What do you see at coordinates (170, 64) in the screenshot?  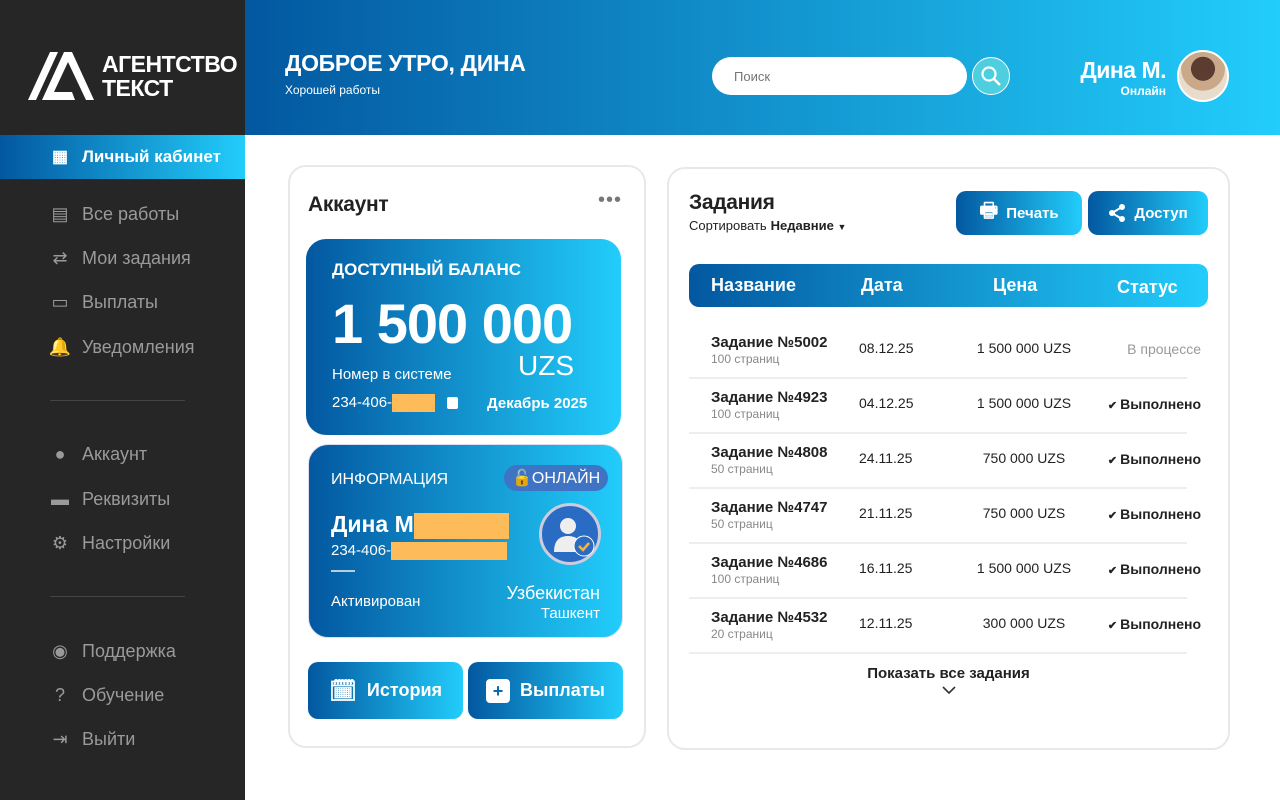 I see `brand-line1: АГЕНТСТВО` at bounding box center [170, 64].